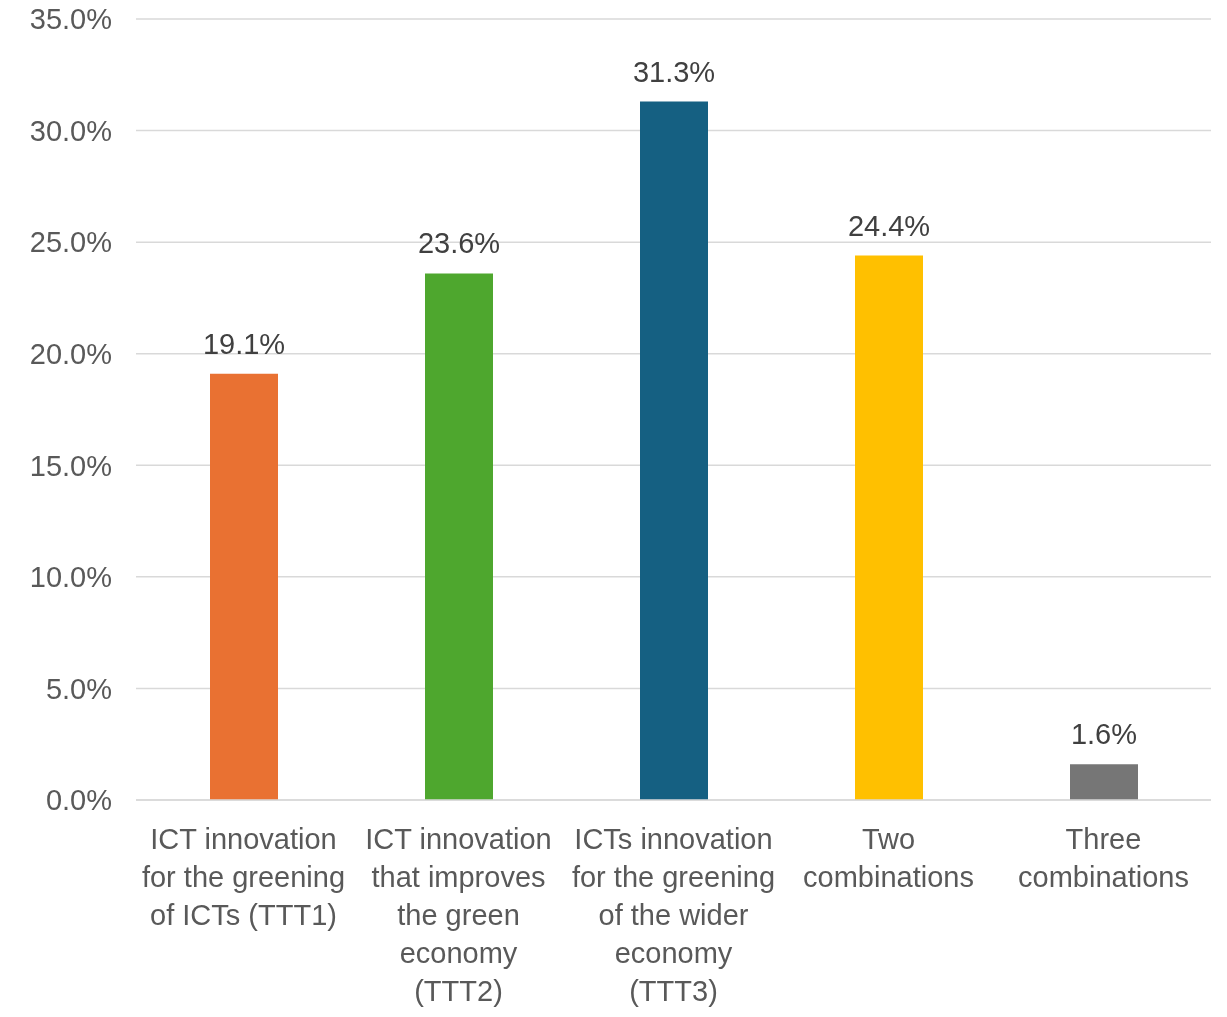 This screenshot has height=1017, width=1227. What do you see at coordinates (70, 19) in the screenshot?
I see `y-tick-label: 35.0%` at bounding box center [70, 19].